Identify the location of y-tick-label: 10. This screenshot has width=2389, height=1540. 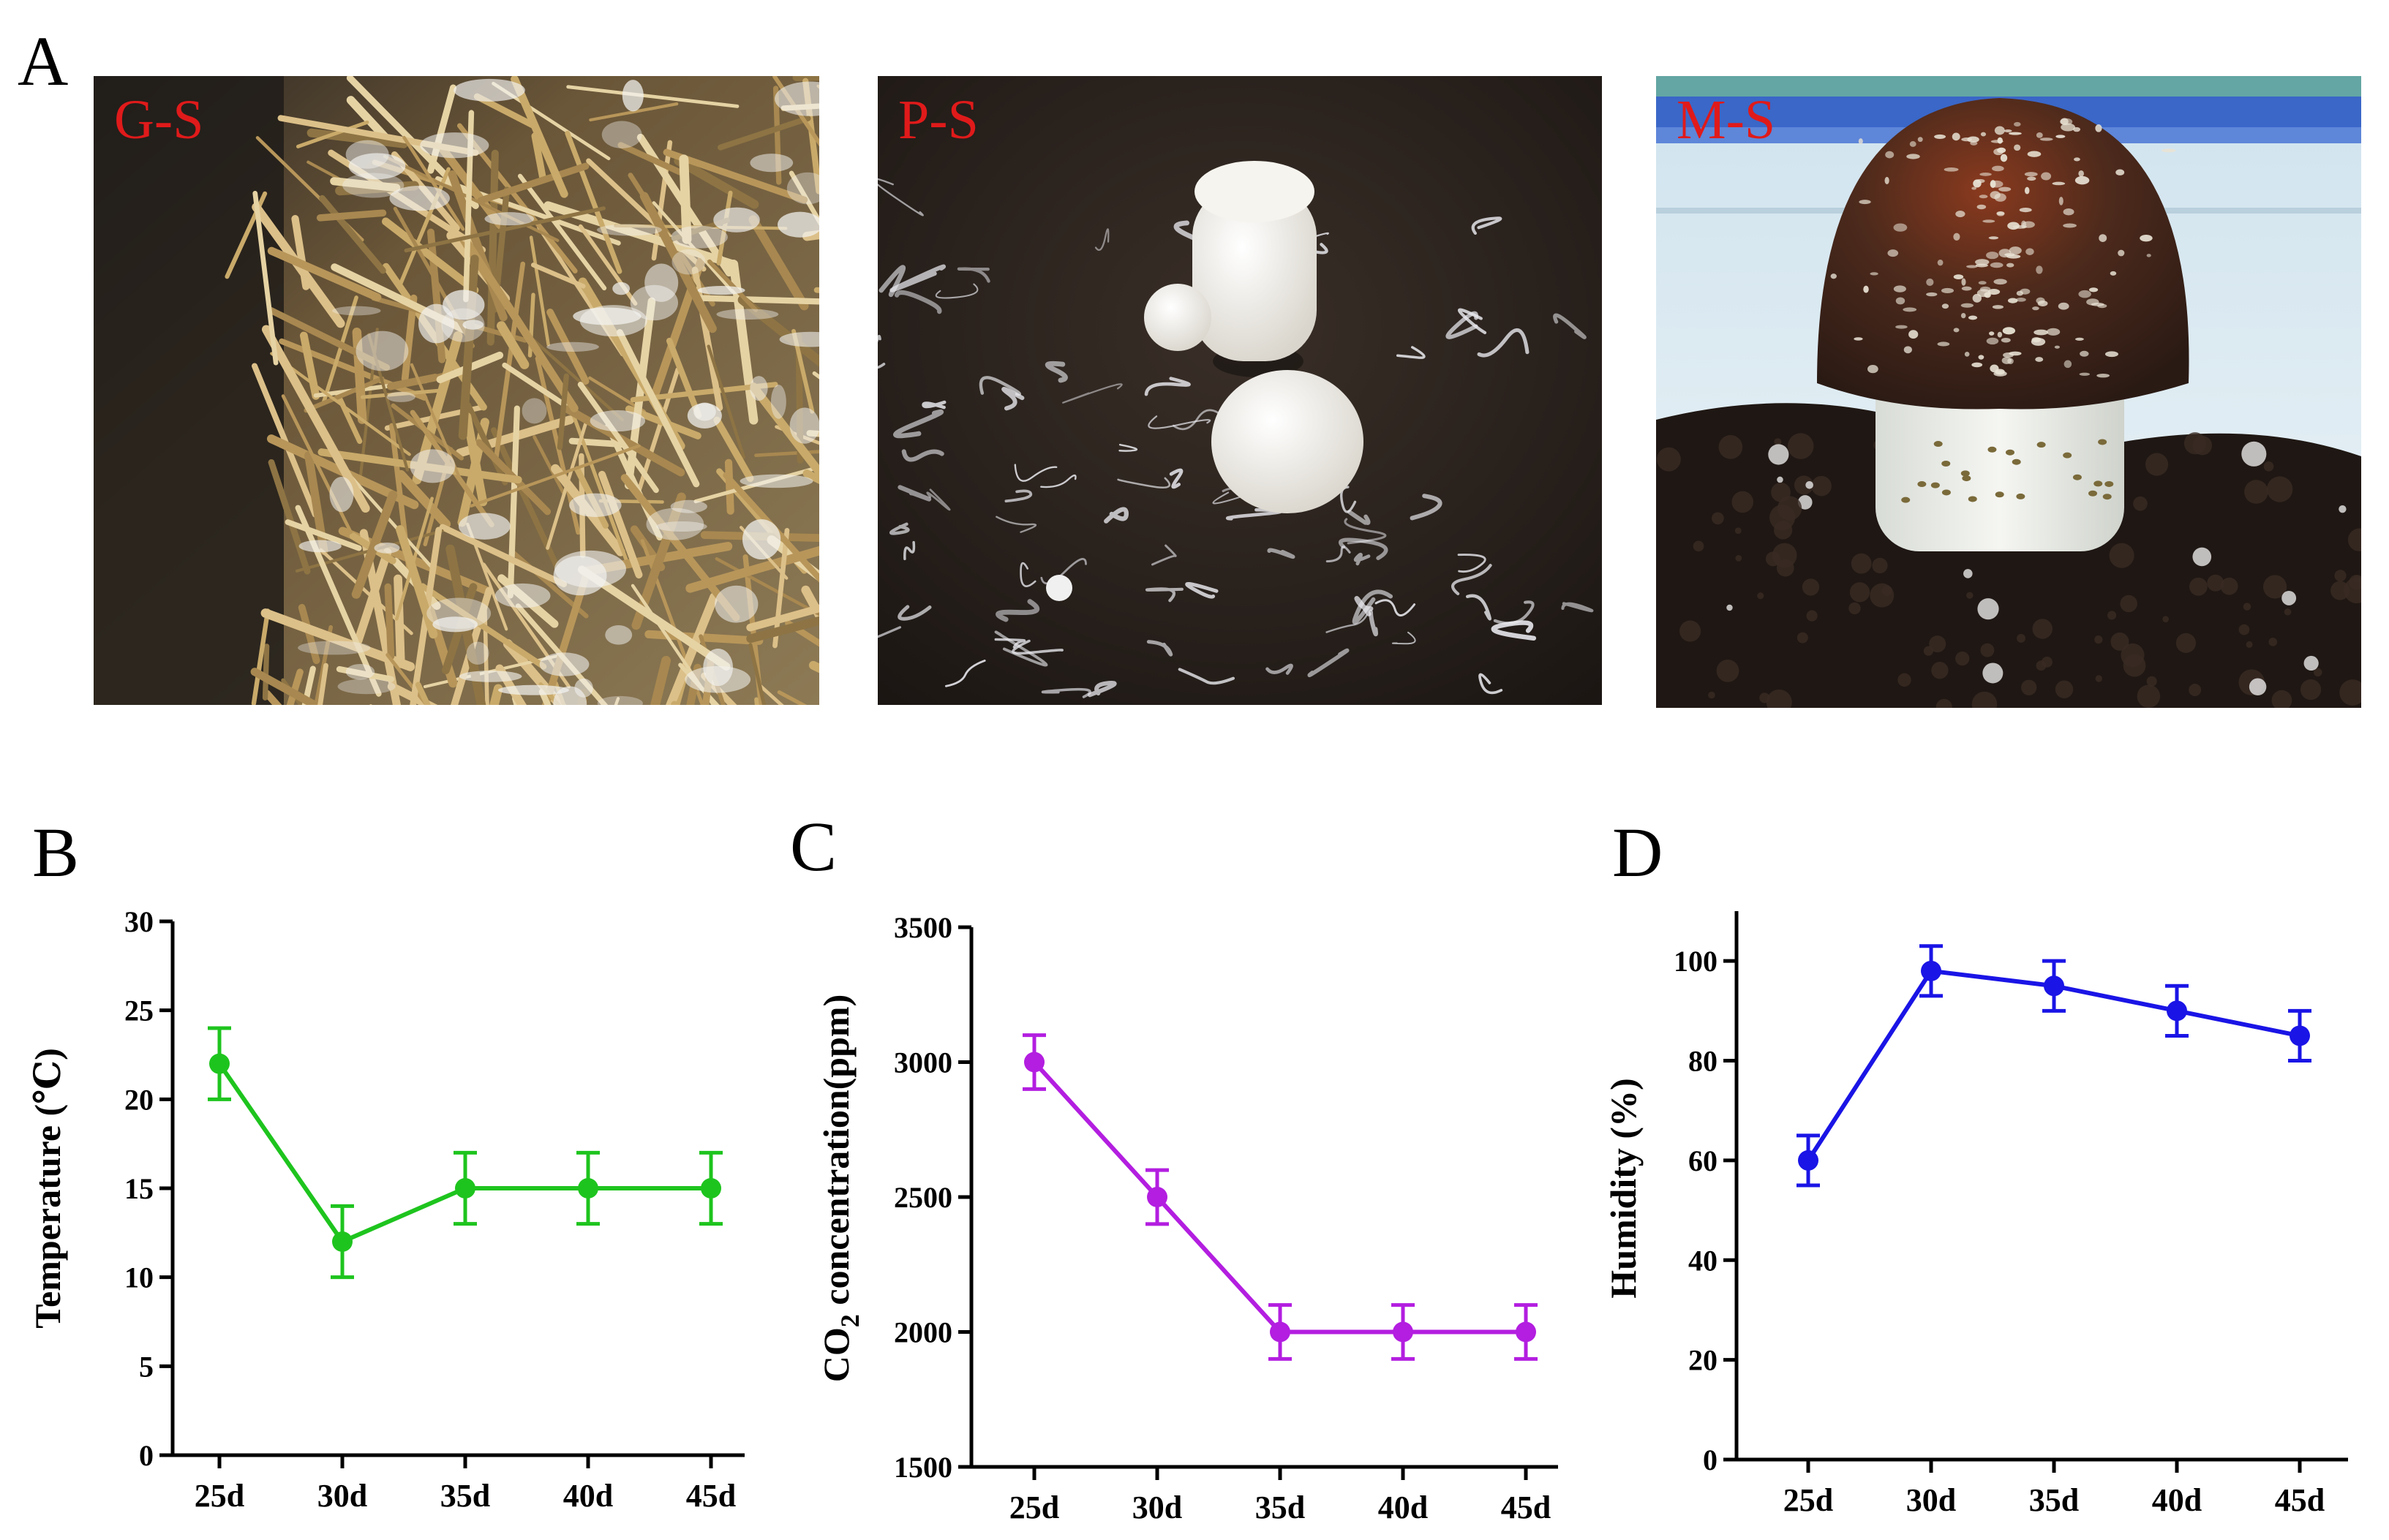
(139, 1277).